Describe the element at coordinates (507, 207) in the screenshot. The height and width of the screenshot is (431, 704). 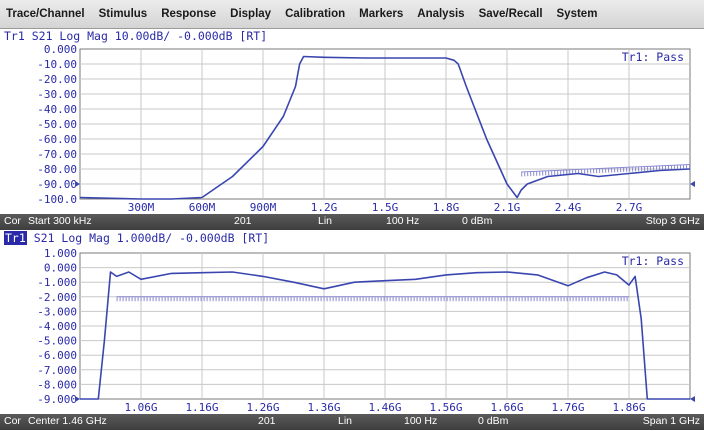
I see `x-tick-label: 2.1G` at that location.